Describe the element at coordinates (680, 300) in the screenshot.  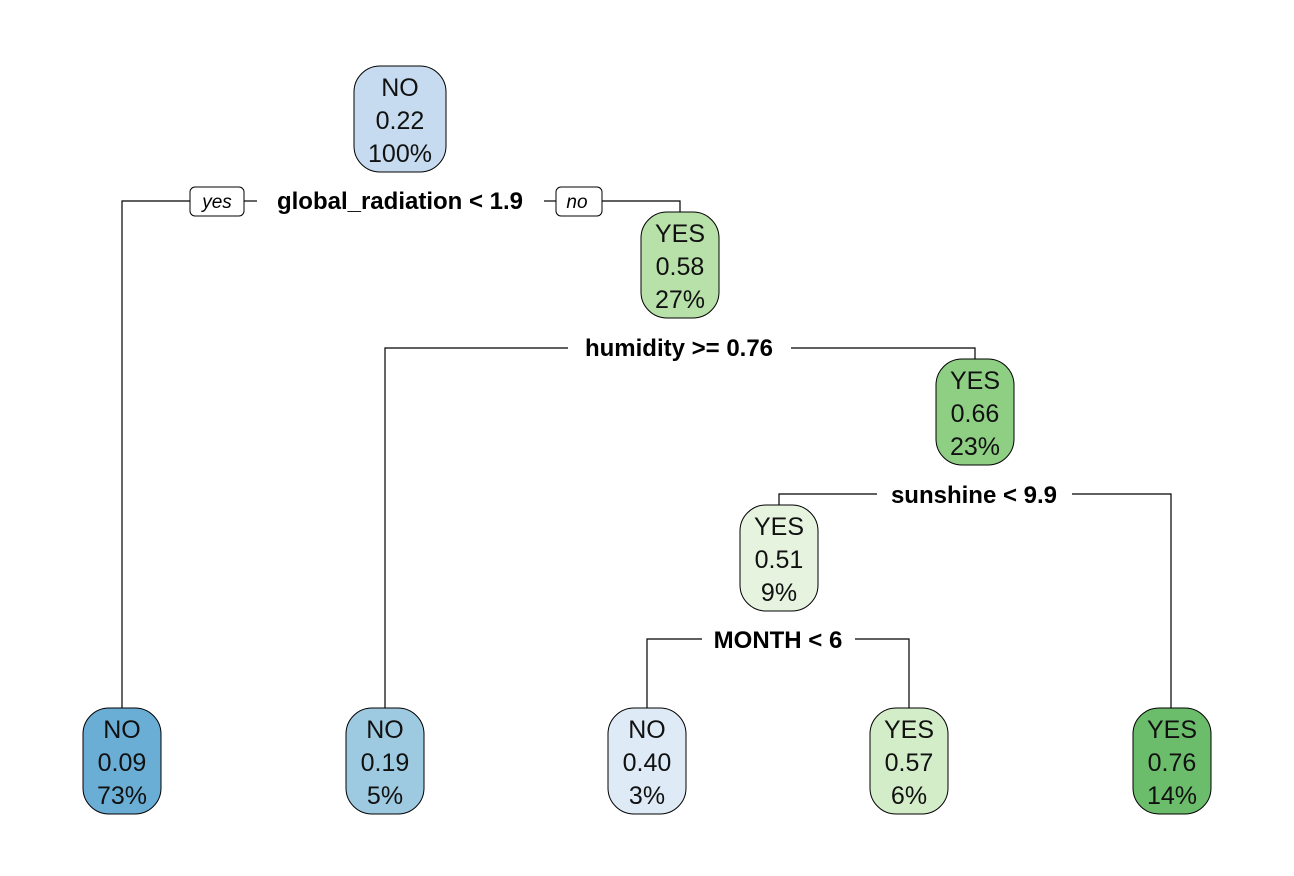
I see `node-percentage: 27%` at that location.